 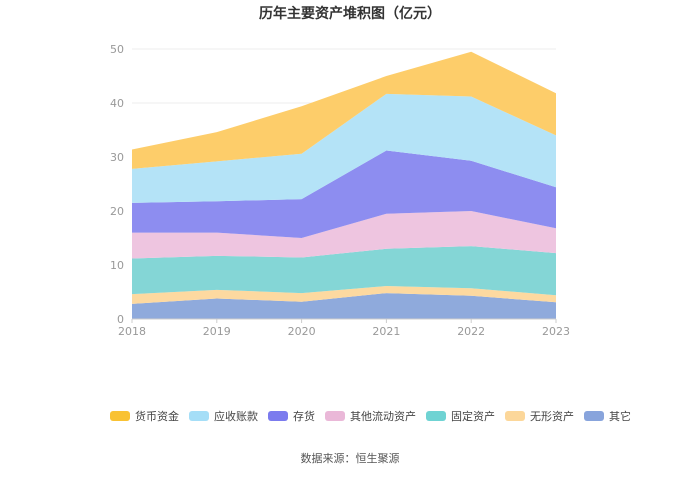 I want to click on y-tick-label: 10, so click(x=117, y=265).